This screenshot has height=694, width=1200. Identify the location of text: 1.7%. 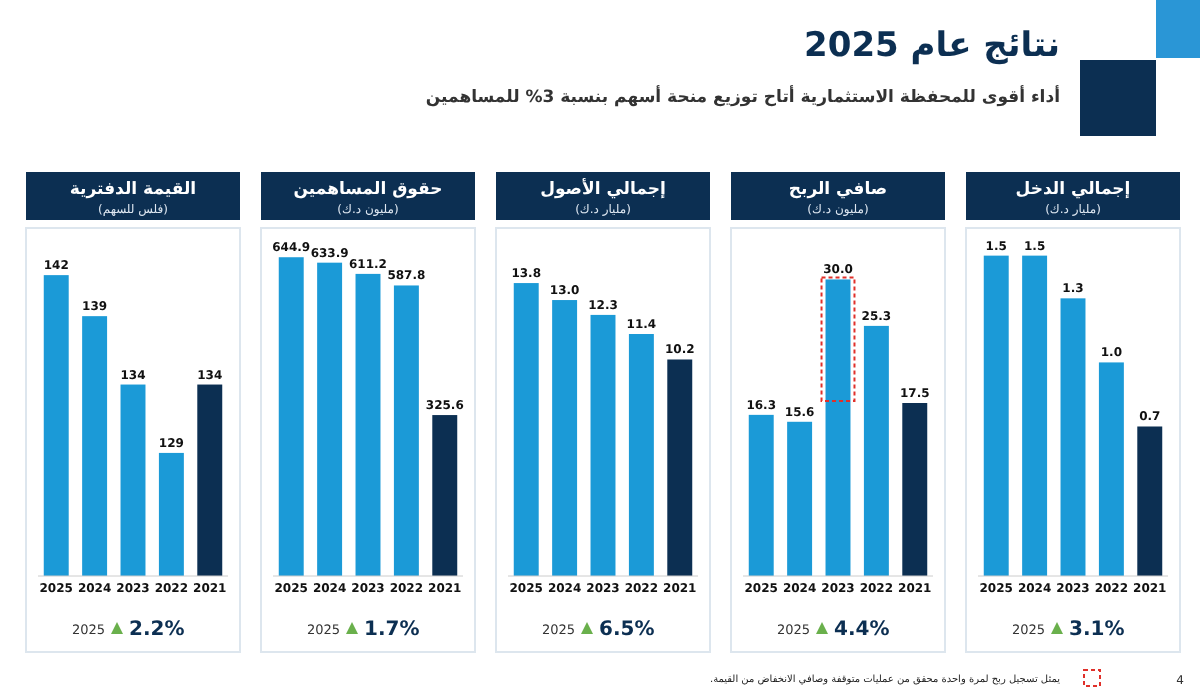
(392, 630).